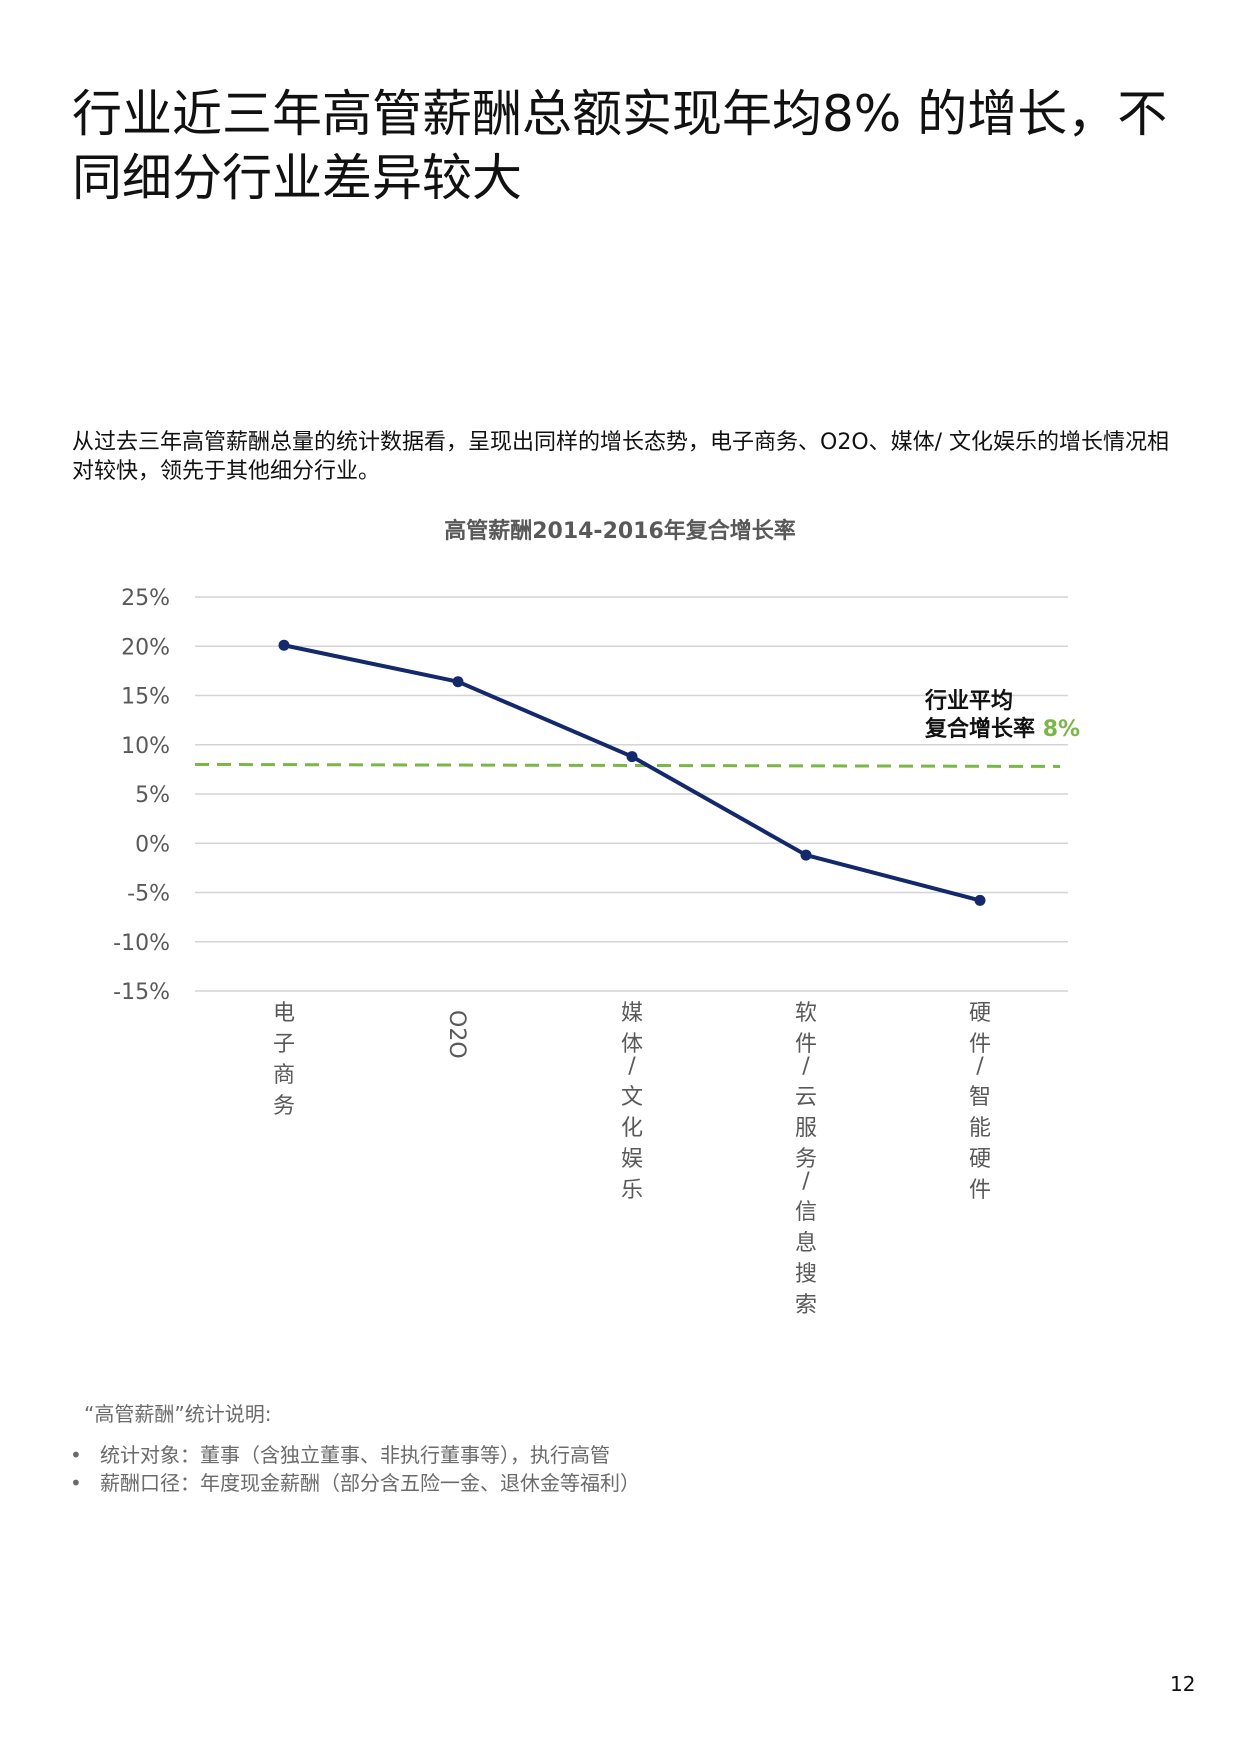 The height and width of the screenshot is (1754, 1240). Describe the element at coordinates (1002, 716) in the screenshot. I see `average-growth-annotation: 行业平均 复合增长率 8%` at that location.